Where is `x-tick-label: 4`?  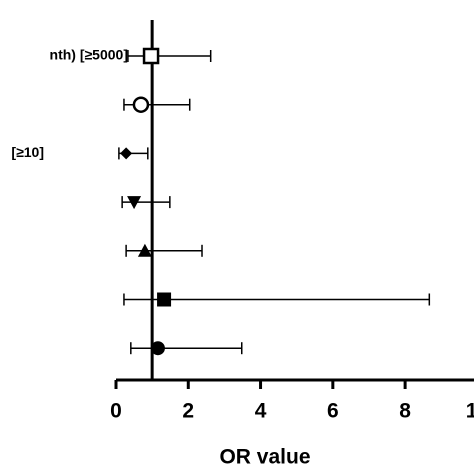 x-tick-label: 4 is located at coordinates (261, 411).